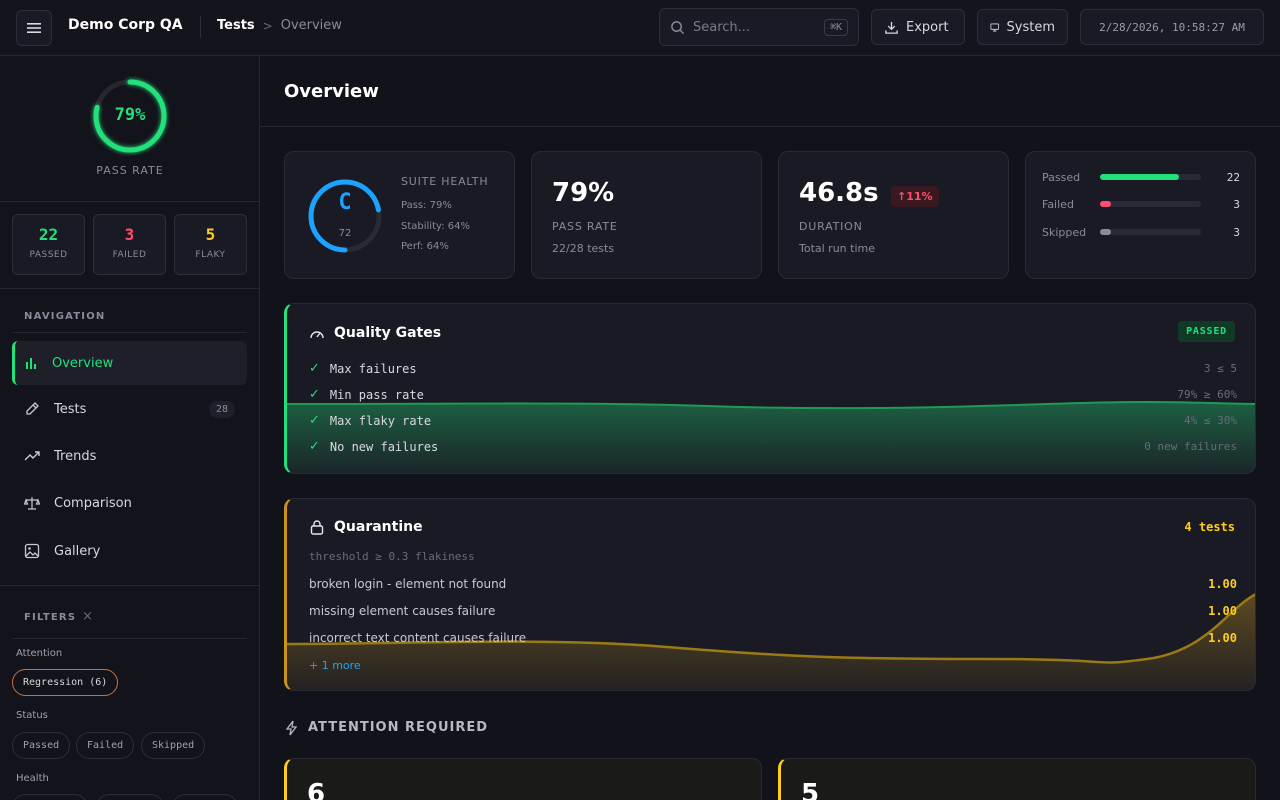 This screenshot has width=1280, height=800. Describe the element at coordinates (1209, 527) in the screenshot. I see `quarantine-count: 4 tests` at that location.